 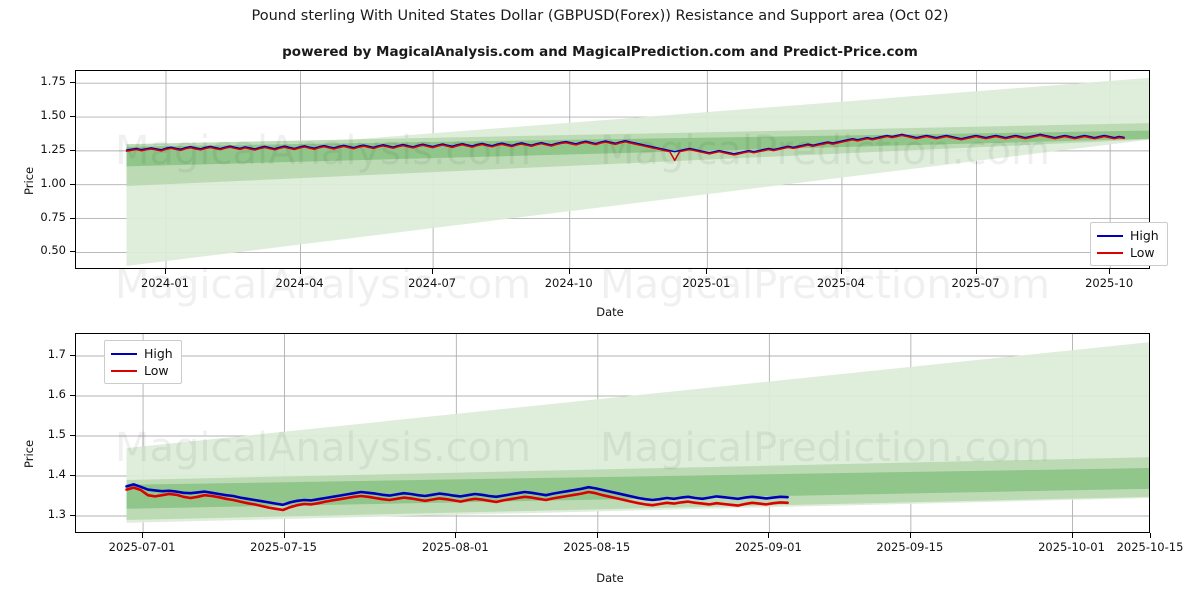 What do you see at coordinates (706, 283) in the screenshot?
I see `x-tick-label: 2025-01` at bounding box center [706, 283].